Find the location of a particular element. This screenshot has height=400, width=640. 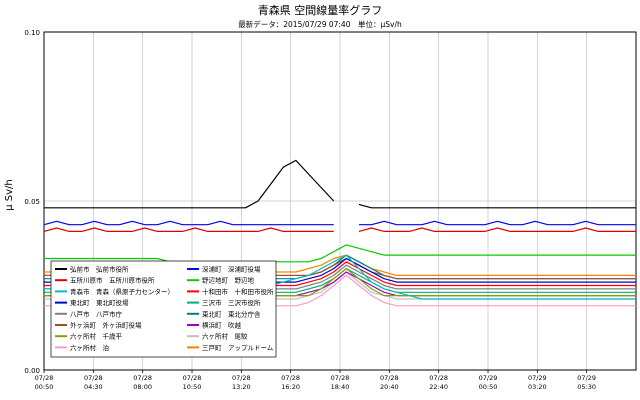

legend-label: 五所川原市 五所川原市役所 is located at coordinates (112, 280).